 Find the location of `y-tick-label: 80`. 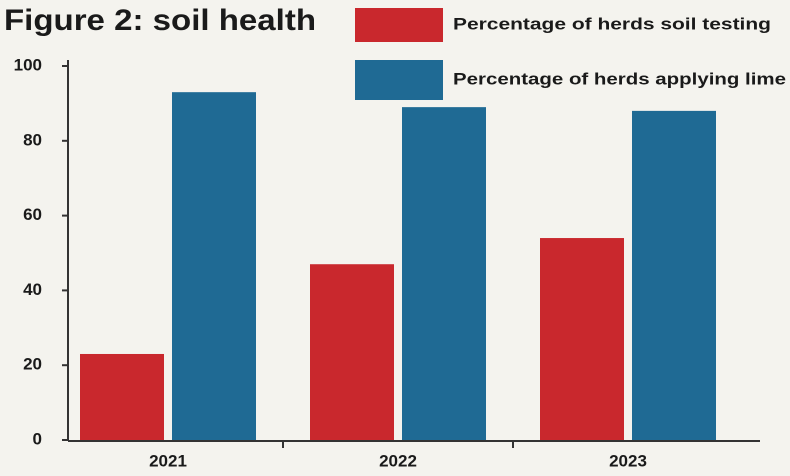

y-tick-label: 80 is located at coordinates (32, 139).